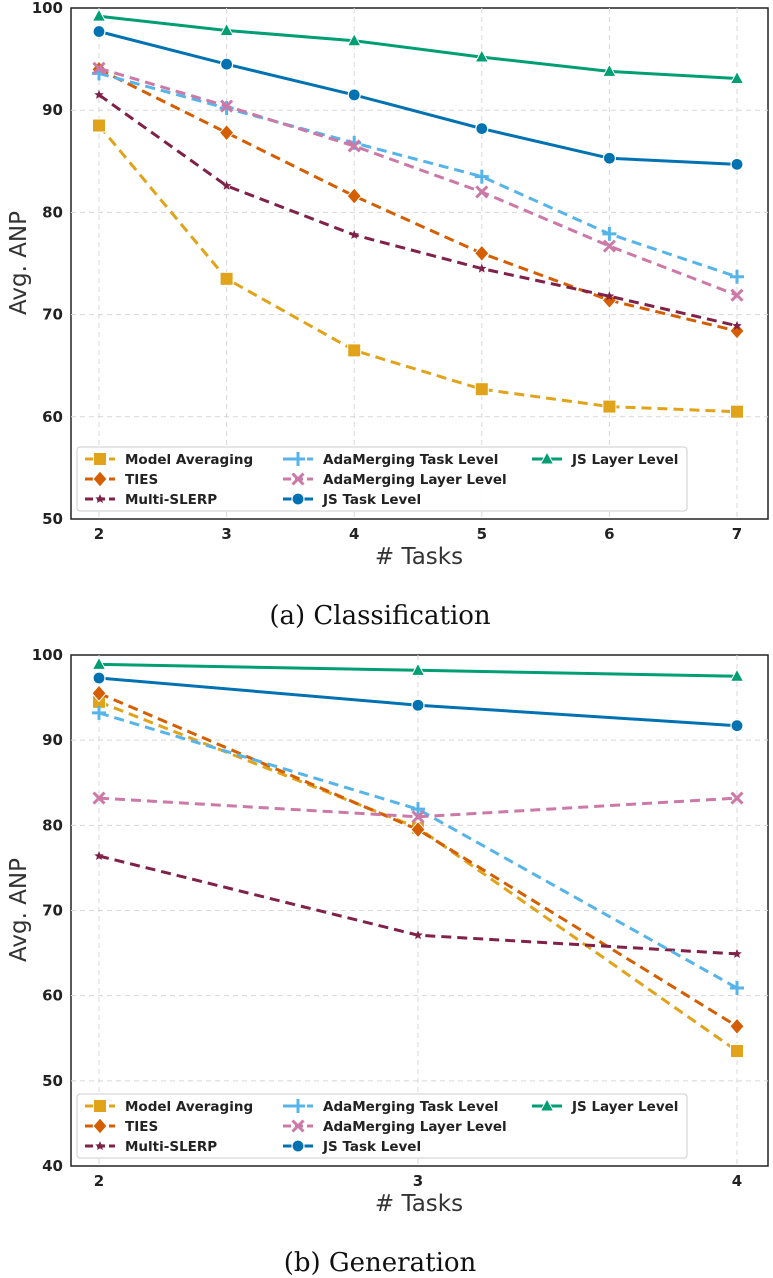 The height and width of the screenshot is (1278, 773). What do you see at coordinates (52, 417) in the screenshot?
I see `y-tick-label: 60` at bounding box center [52, 417].